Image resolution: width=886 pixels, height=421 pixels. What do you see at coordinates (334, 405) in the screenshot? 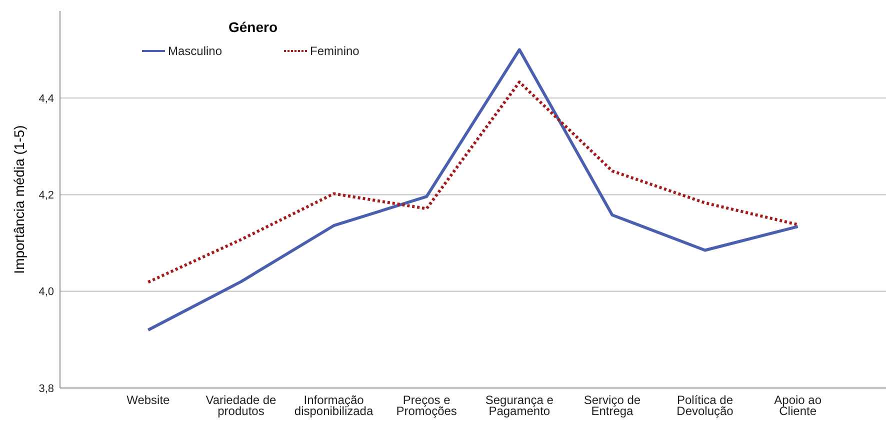
I see `x-tick-label: Informação disponibilizada` at bounding box center [334, 405].